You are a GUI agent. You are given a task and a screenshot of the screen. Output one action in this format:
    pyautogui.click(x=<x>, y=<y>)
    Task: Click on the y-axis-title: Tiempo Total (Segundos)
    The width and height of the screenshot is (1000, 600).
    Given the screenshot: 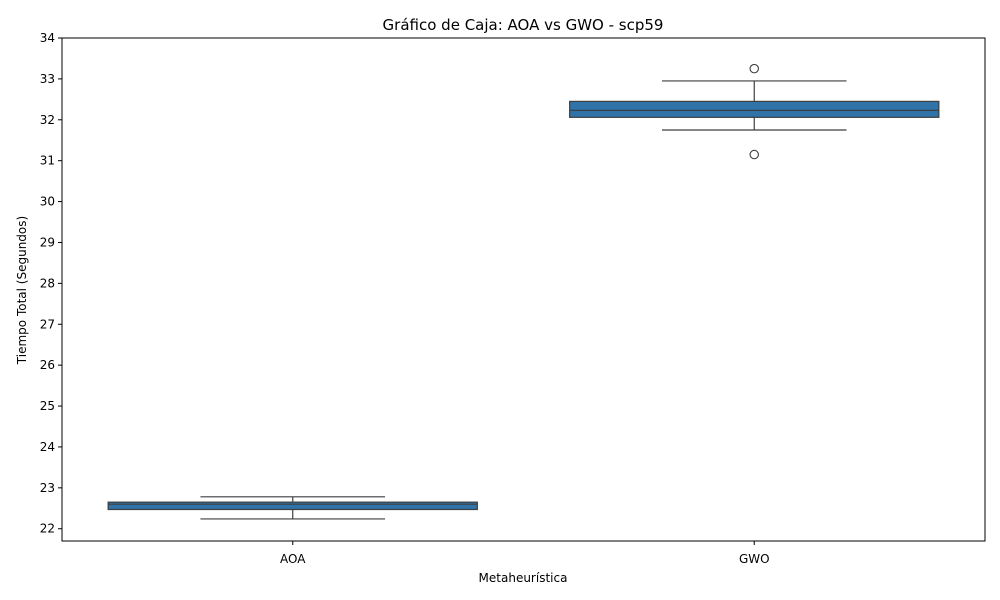 What is the action you would take?
    pyautogui.click(x=22, y=290)
    